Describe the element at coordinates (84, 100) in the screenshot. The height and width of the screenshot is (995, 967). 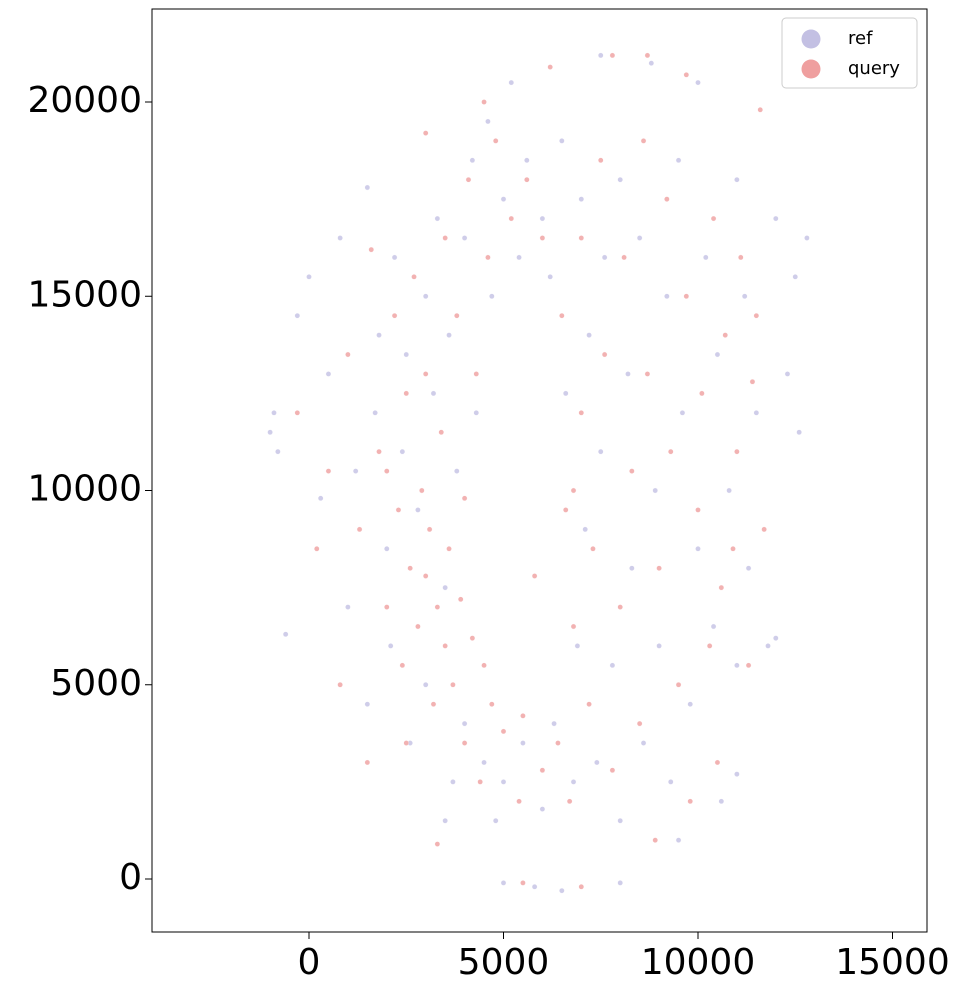
I see `y-tick-label: 20000` at that location.